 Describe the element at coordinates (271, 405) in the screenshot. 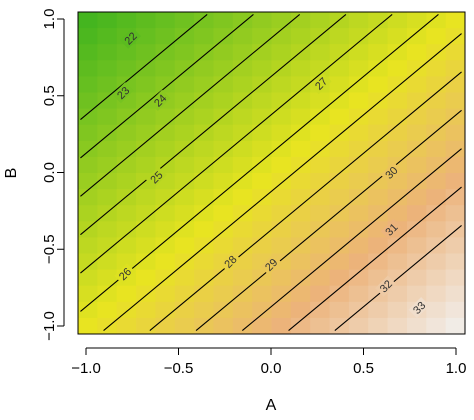

I see `x-axis-label: A` at that location.